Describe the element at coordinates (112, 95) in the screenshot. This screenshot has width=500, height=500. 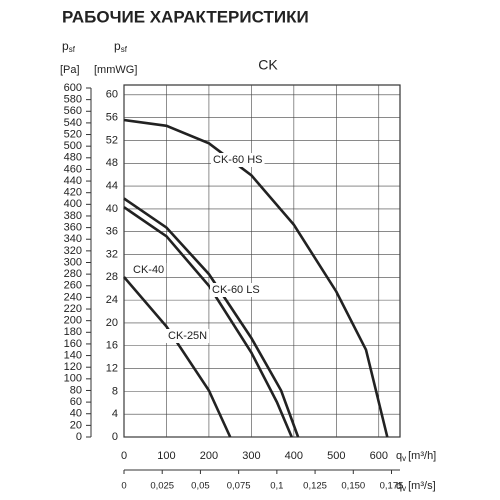
I see `y2-tick-label: 60` at that location.